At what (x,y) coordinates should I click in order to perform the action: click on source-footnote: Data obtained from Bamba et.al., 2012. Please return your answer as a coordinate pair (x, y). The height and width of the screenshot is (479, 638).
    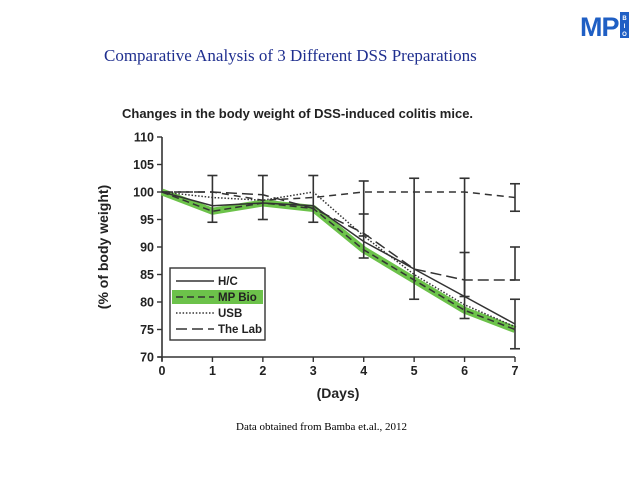
    Looking at the image, I should click on (322, 427).